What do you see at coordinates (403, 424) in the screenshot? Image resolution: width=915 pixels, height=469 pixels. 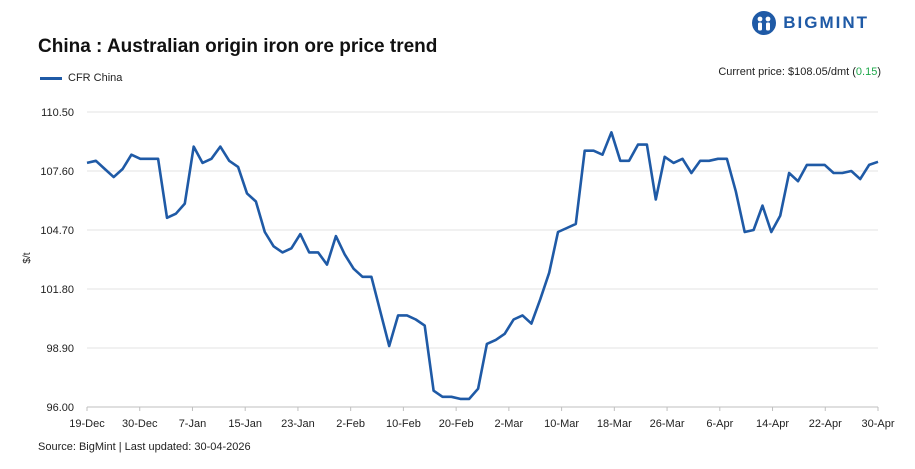 I see `x-tick-label: 10-Feb` at bounding box center [403, 424].